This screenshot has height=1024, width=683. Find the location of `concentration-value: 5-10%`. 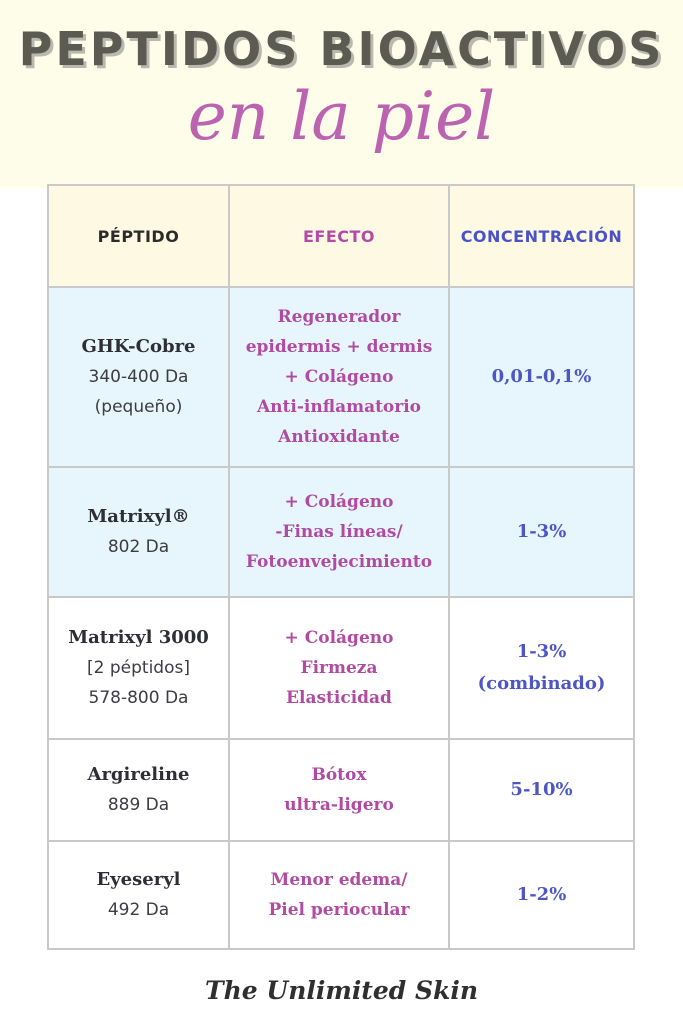

concentration-value: 5-10% is located at coordinates (541, 789).